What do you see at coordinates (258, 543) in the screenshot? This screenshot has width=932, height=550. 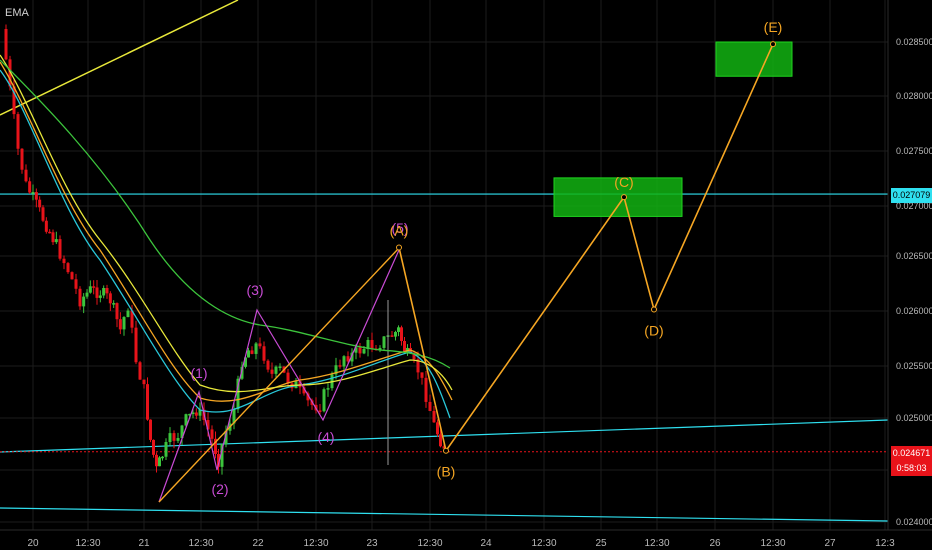 I see `x-tick-label: 22` at bounding box center [258, 543].